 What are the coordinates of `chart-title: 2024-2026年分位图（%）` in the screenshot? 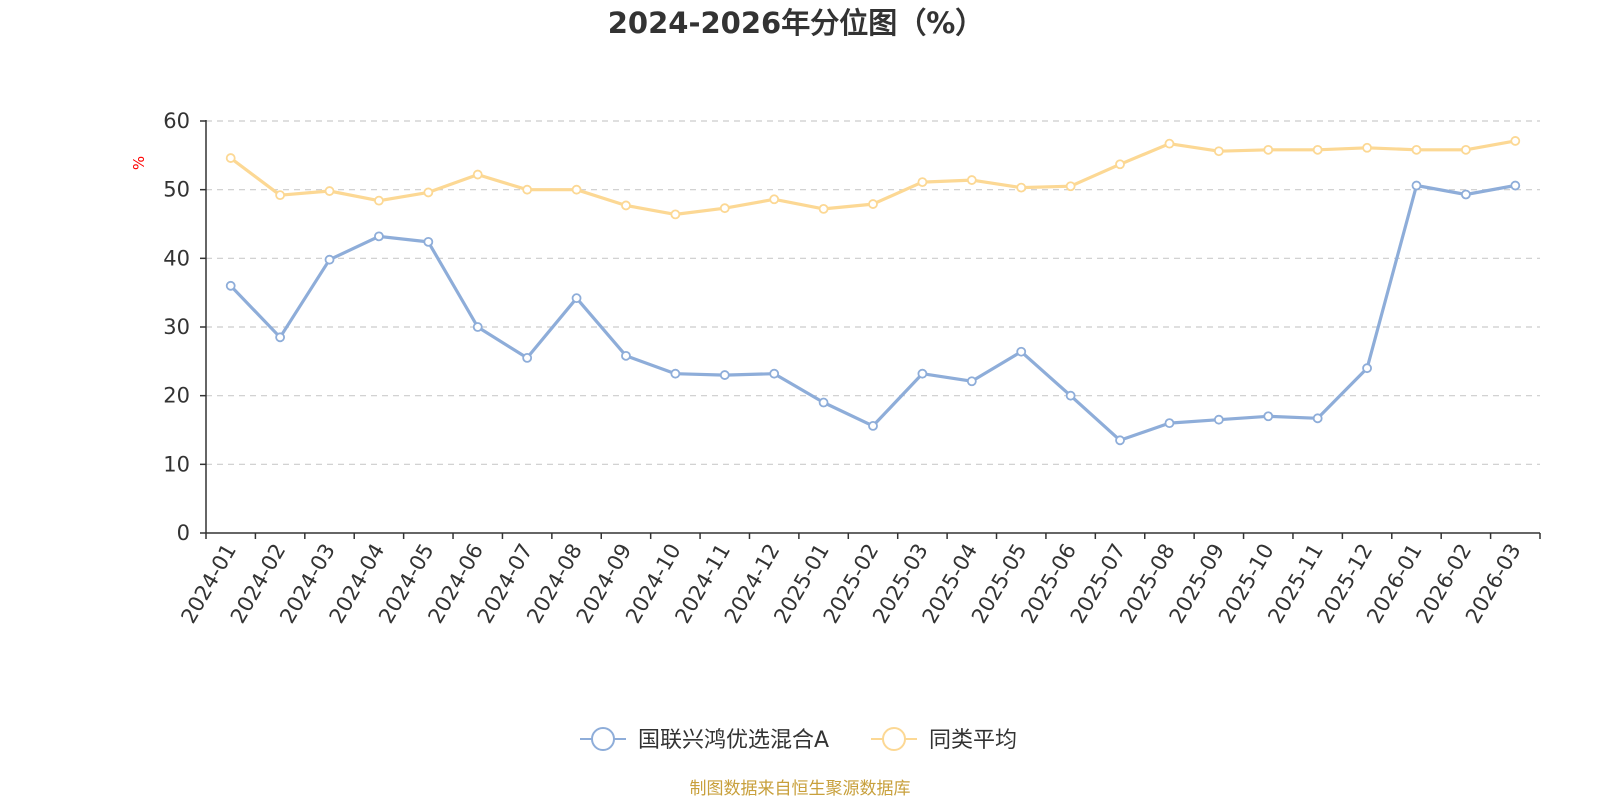 It's located at (796, 23).